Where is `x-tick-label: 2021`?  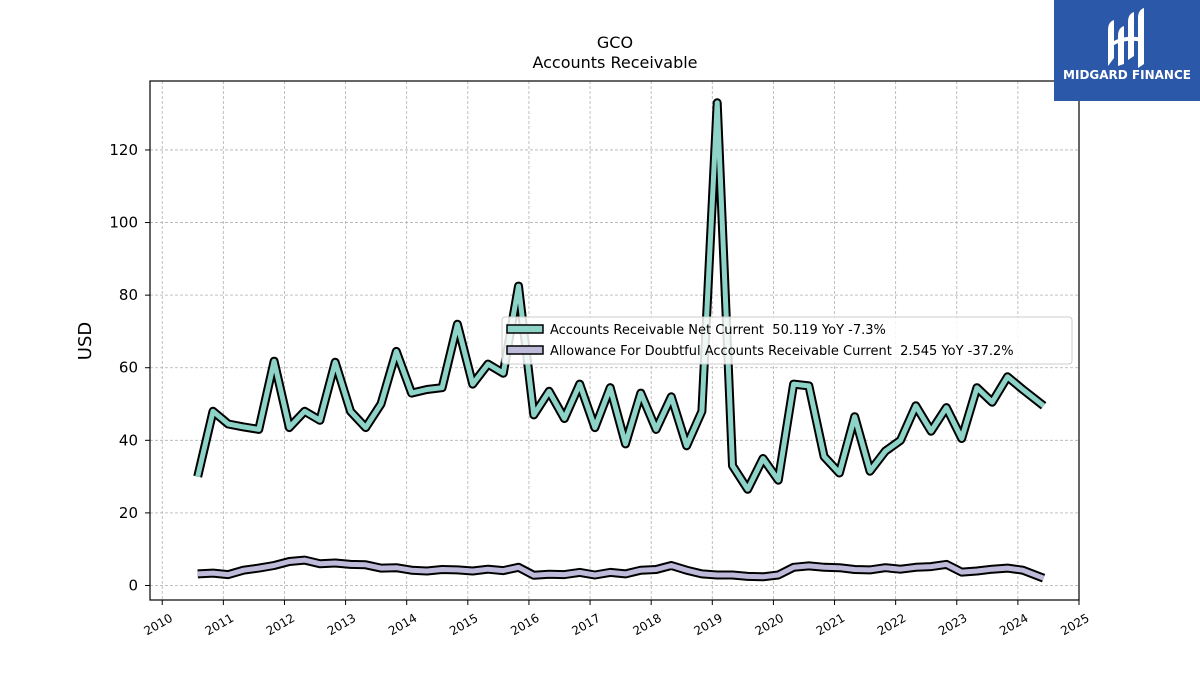 x-tick-label: 2021 is located at coordinates (830, 624).